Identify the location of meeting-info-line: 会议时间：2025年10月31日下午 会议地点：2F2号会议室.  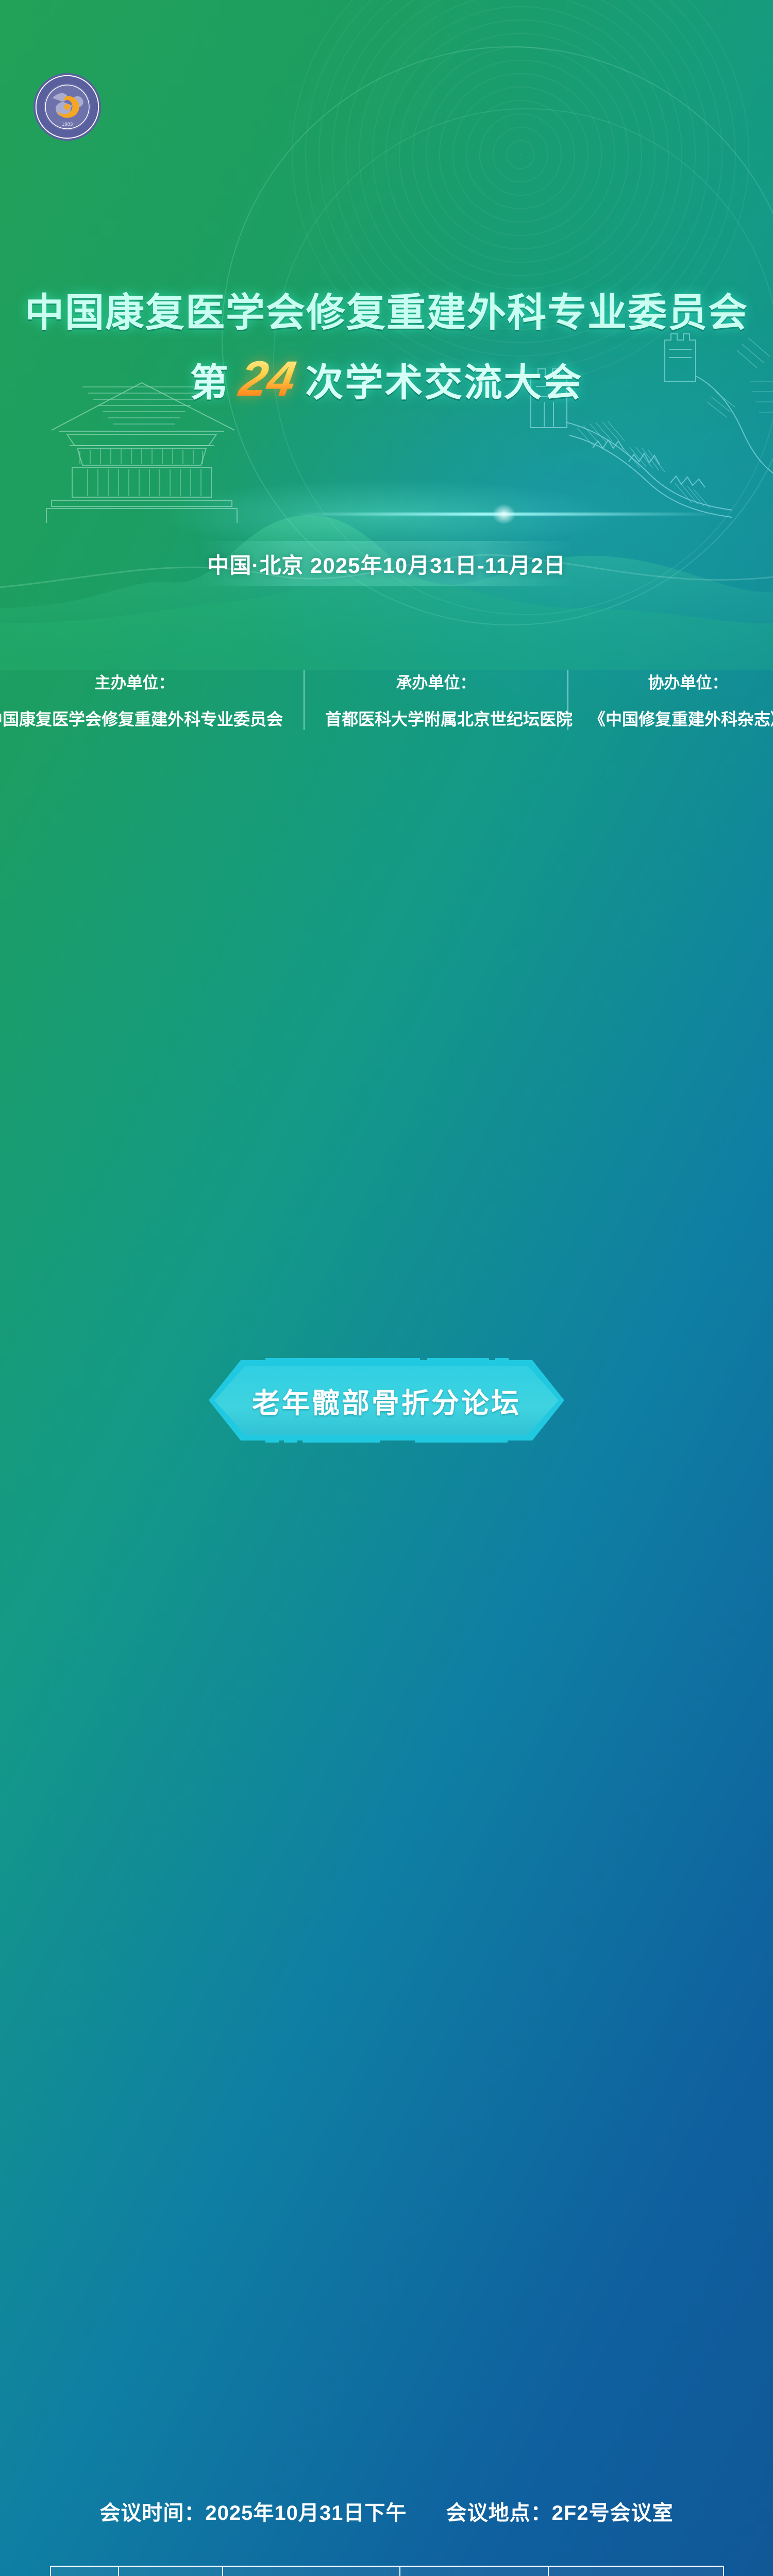
(386, 2511).